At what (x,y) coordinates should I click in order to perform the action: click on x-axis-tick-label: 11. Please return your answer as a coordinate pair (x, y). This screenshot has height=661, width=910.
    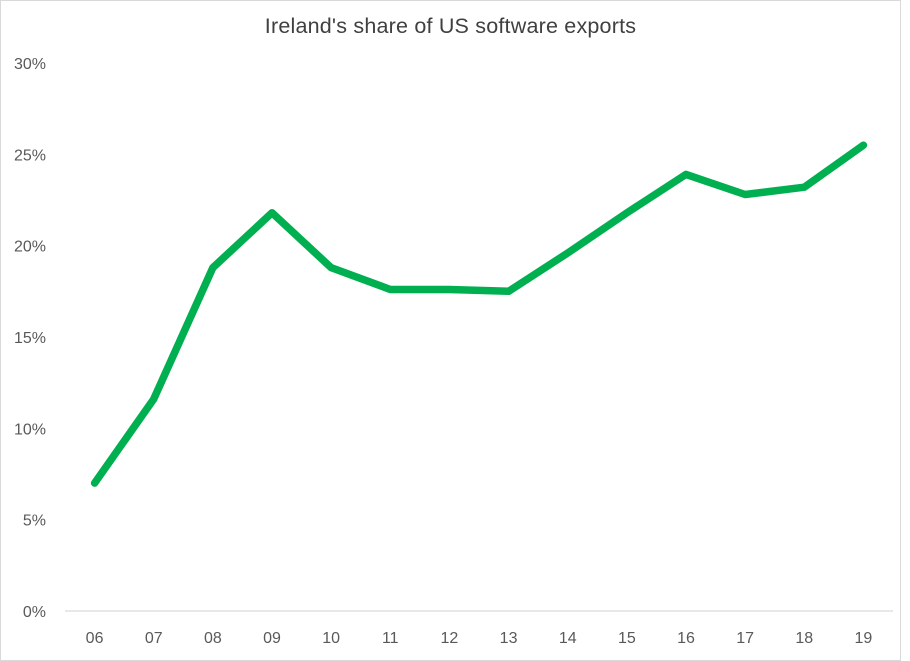
    Looking at the image, I should click on (390, 638).